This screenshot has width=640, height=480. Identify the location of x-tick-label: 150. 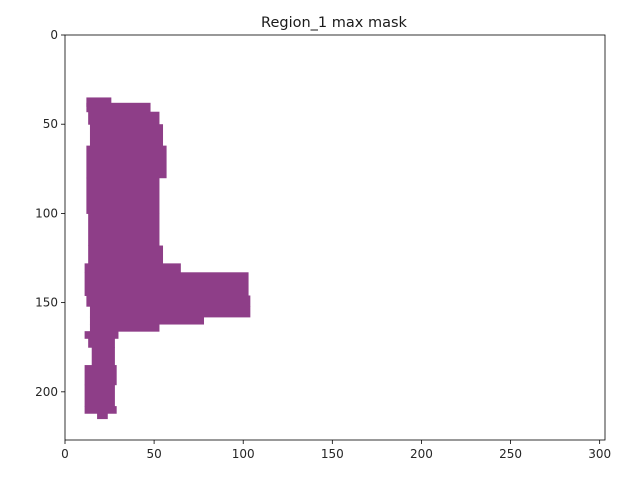
(332, 454).